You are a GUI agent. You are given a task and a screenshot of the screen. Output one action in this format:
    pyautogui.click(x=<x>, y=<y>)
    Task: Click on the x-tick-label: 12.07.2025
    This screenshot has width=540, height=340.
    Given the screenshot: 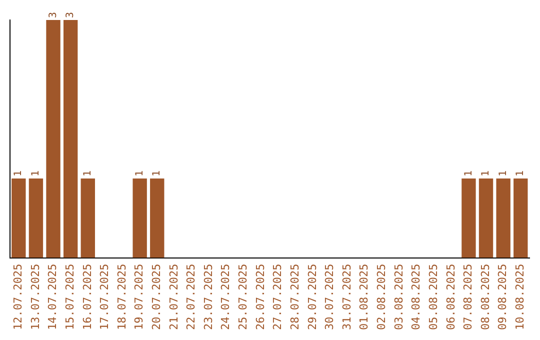 What is the action you would take?
    pyautogui.click(x=18, y=297)
    